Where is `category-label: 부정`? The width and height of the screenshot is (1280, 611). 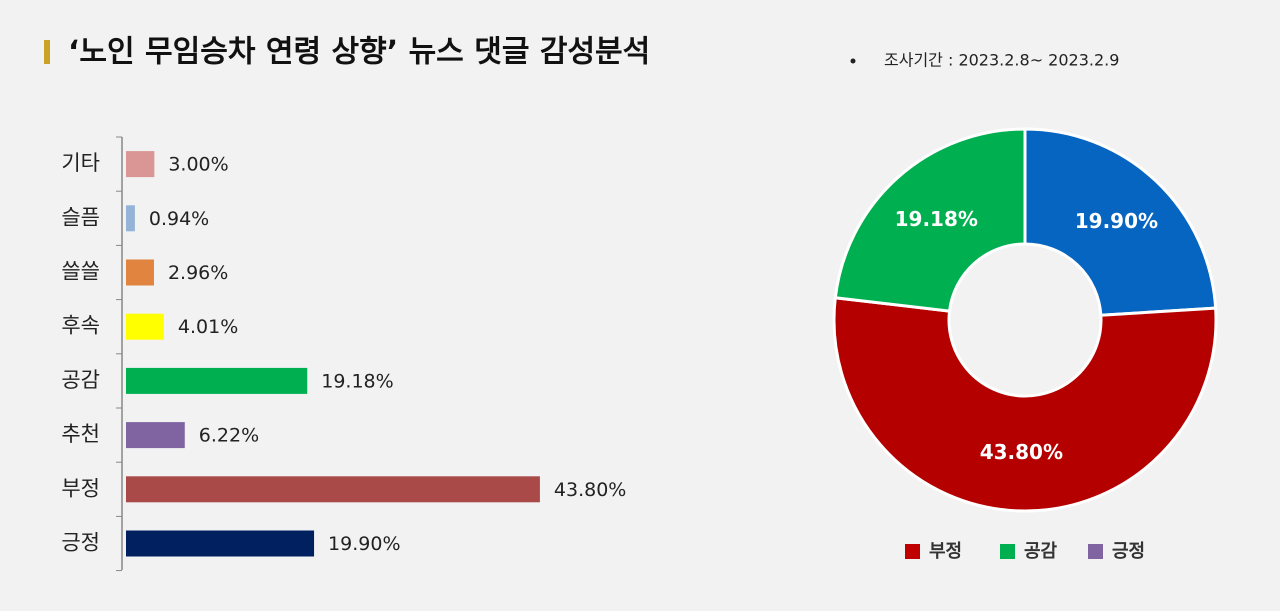 category-label: 부정 is located at coordinates (80, 488).